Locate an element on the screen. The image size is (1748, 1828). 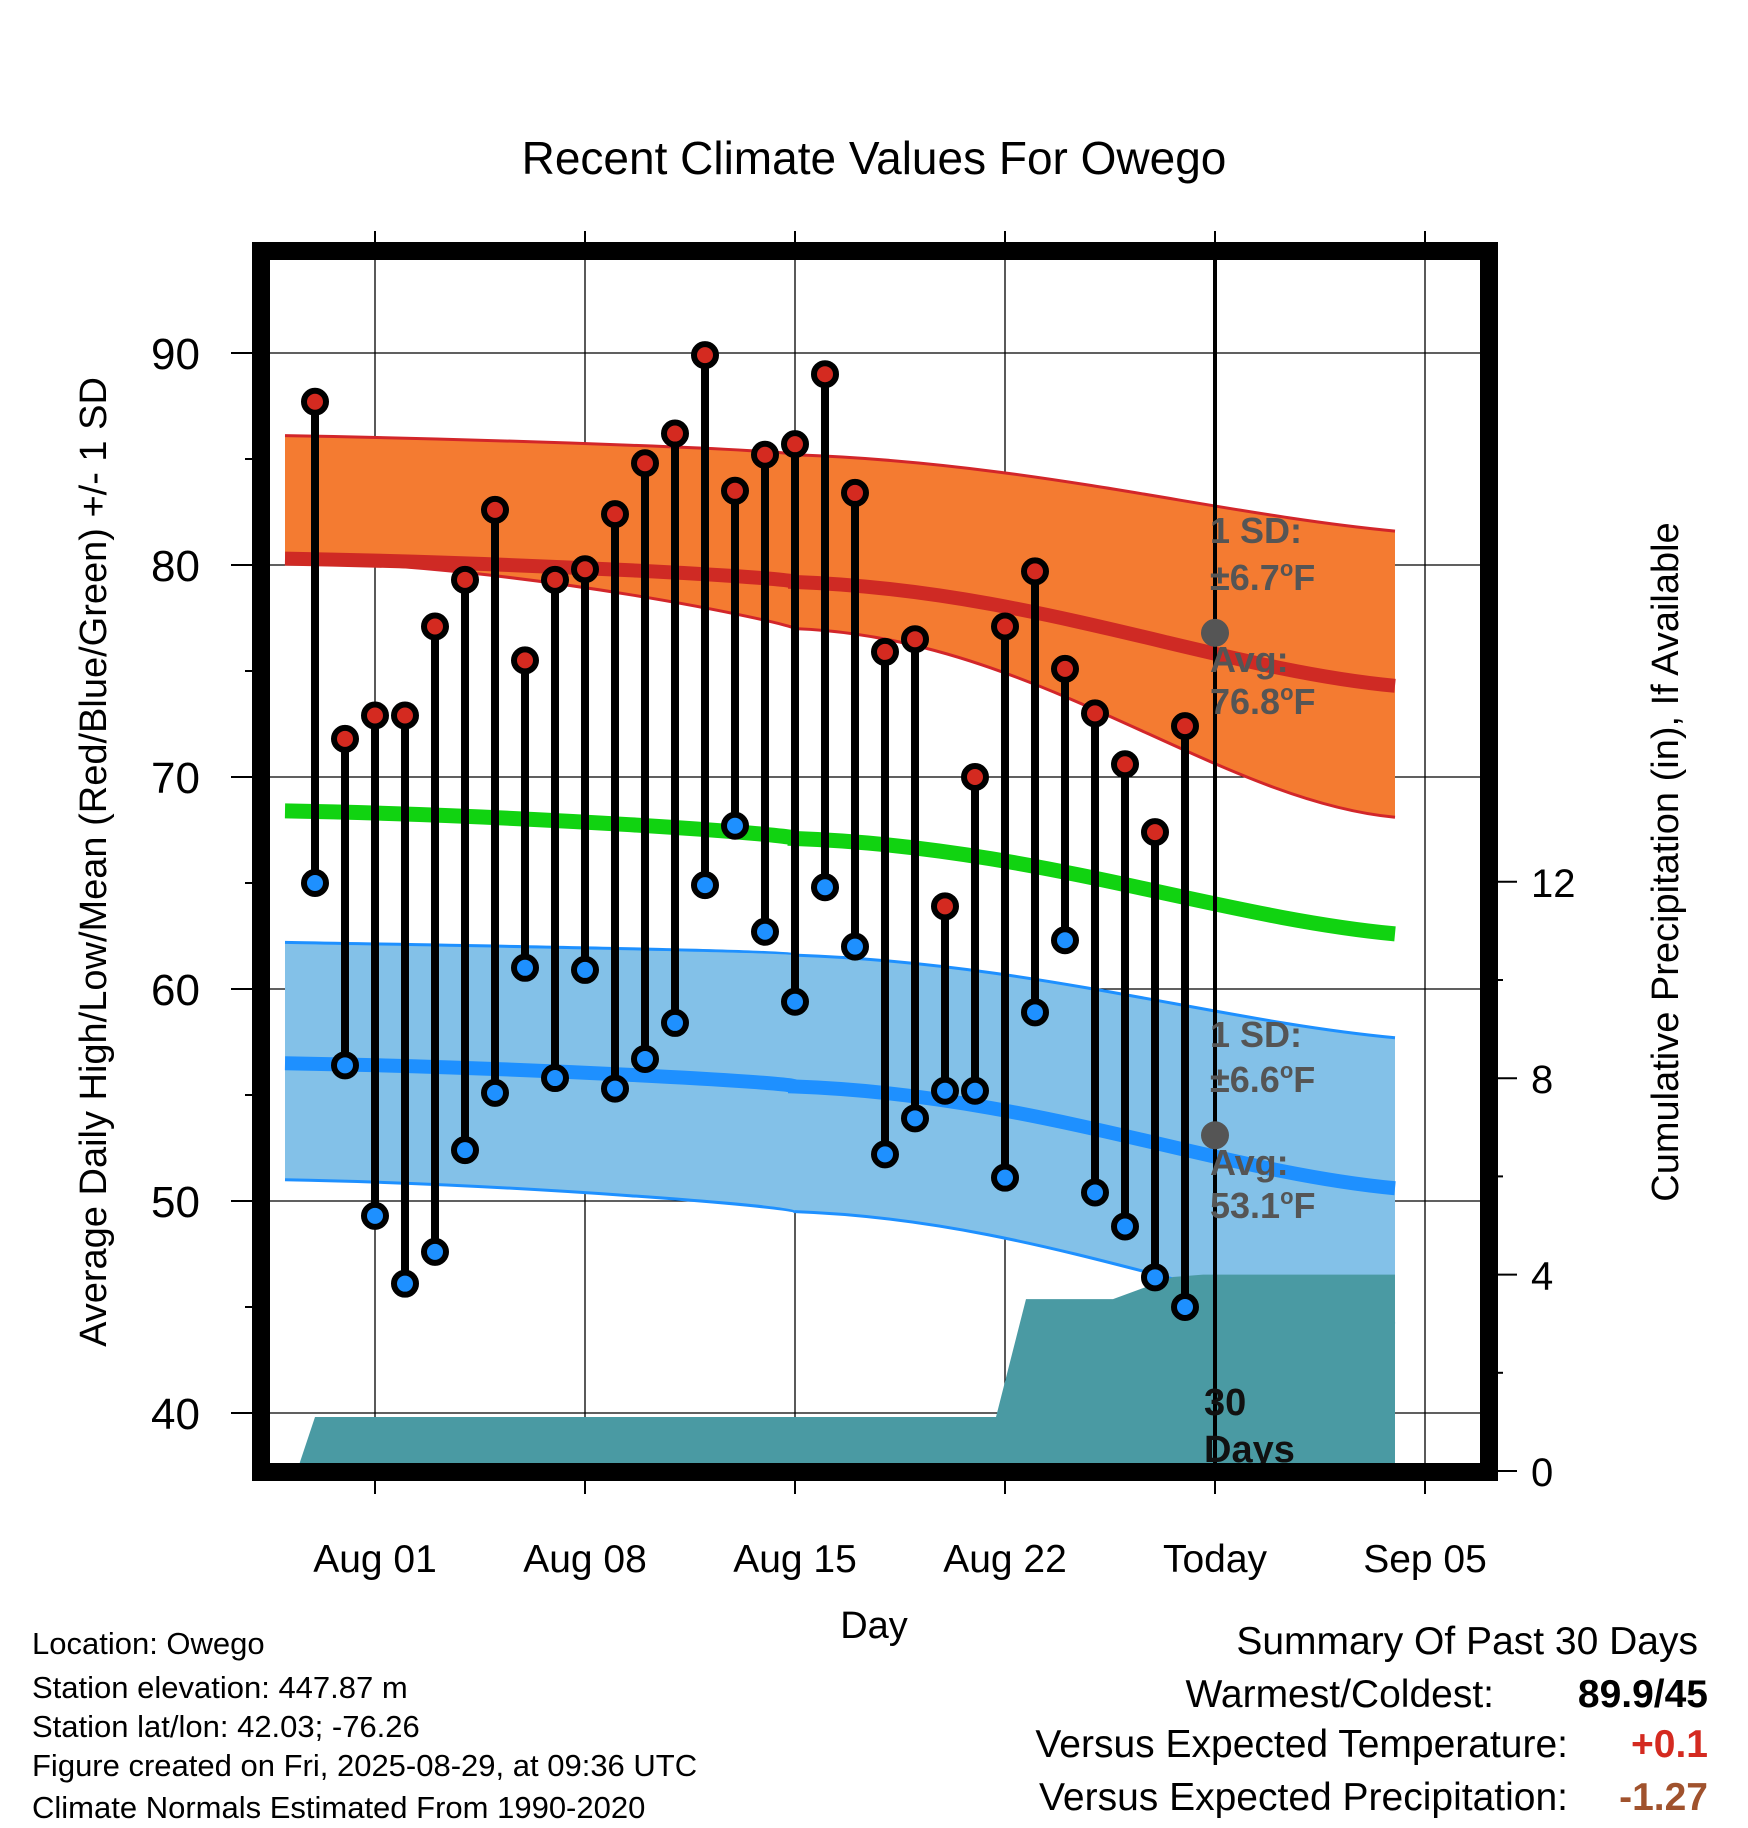
normal-low-line is located at coordinates (840, 1126).